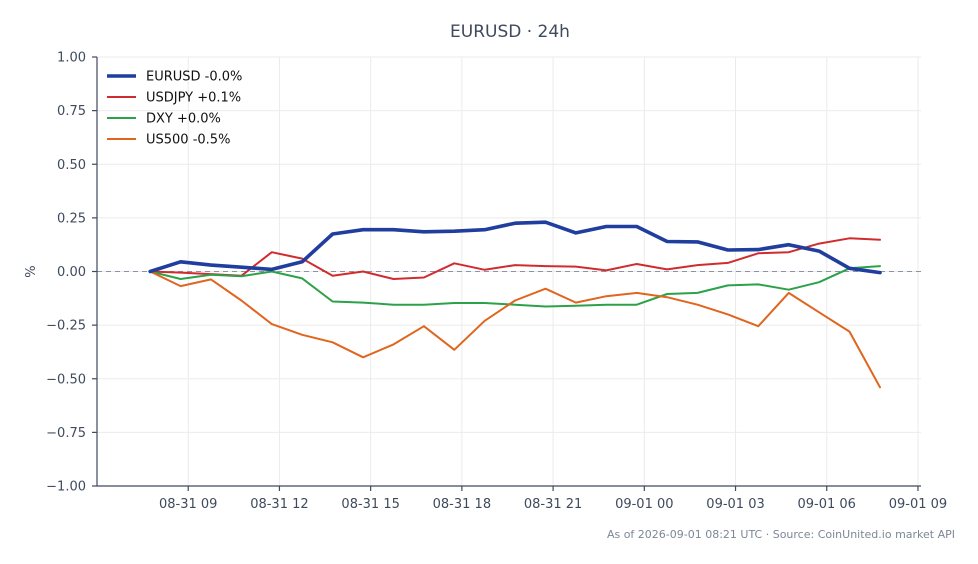 This screenshot has height=564, width=978. What do you see at coordinates (735, 504) in the screenshot?
I see `x-tick-label: 09-01 03` at bounding box center [735, 504].